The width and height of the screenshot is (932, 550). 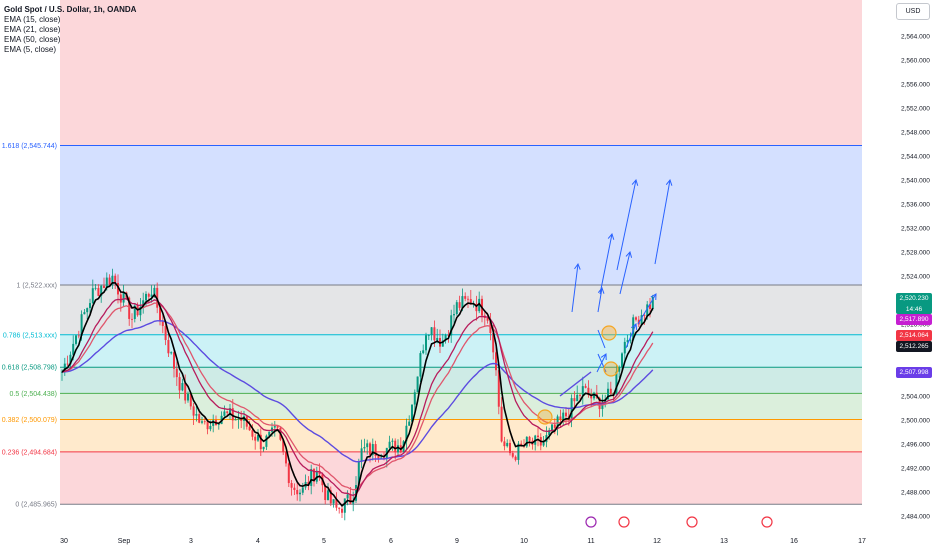 What do you see at coordinates (915, 37) in the screenshot?
I see `y-tick-label: 2,564.000` at bounding box center [915, 37].